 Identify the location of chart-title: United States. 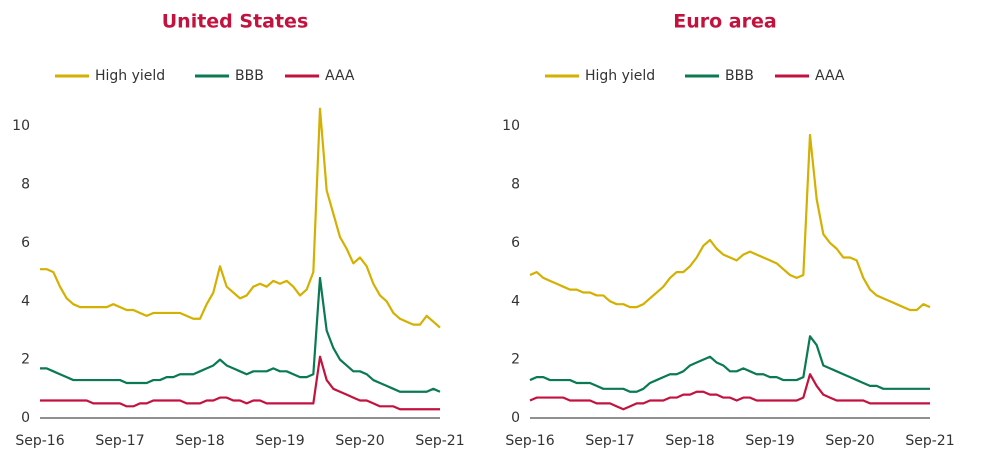
(235, 22).